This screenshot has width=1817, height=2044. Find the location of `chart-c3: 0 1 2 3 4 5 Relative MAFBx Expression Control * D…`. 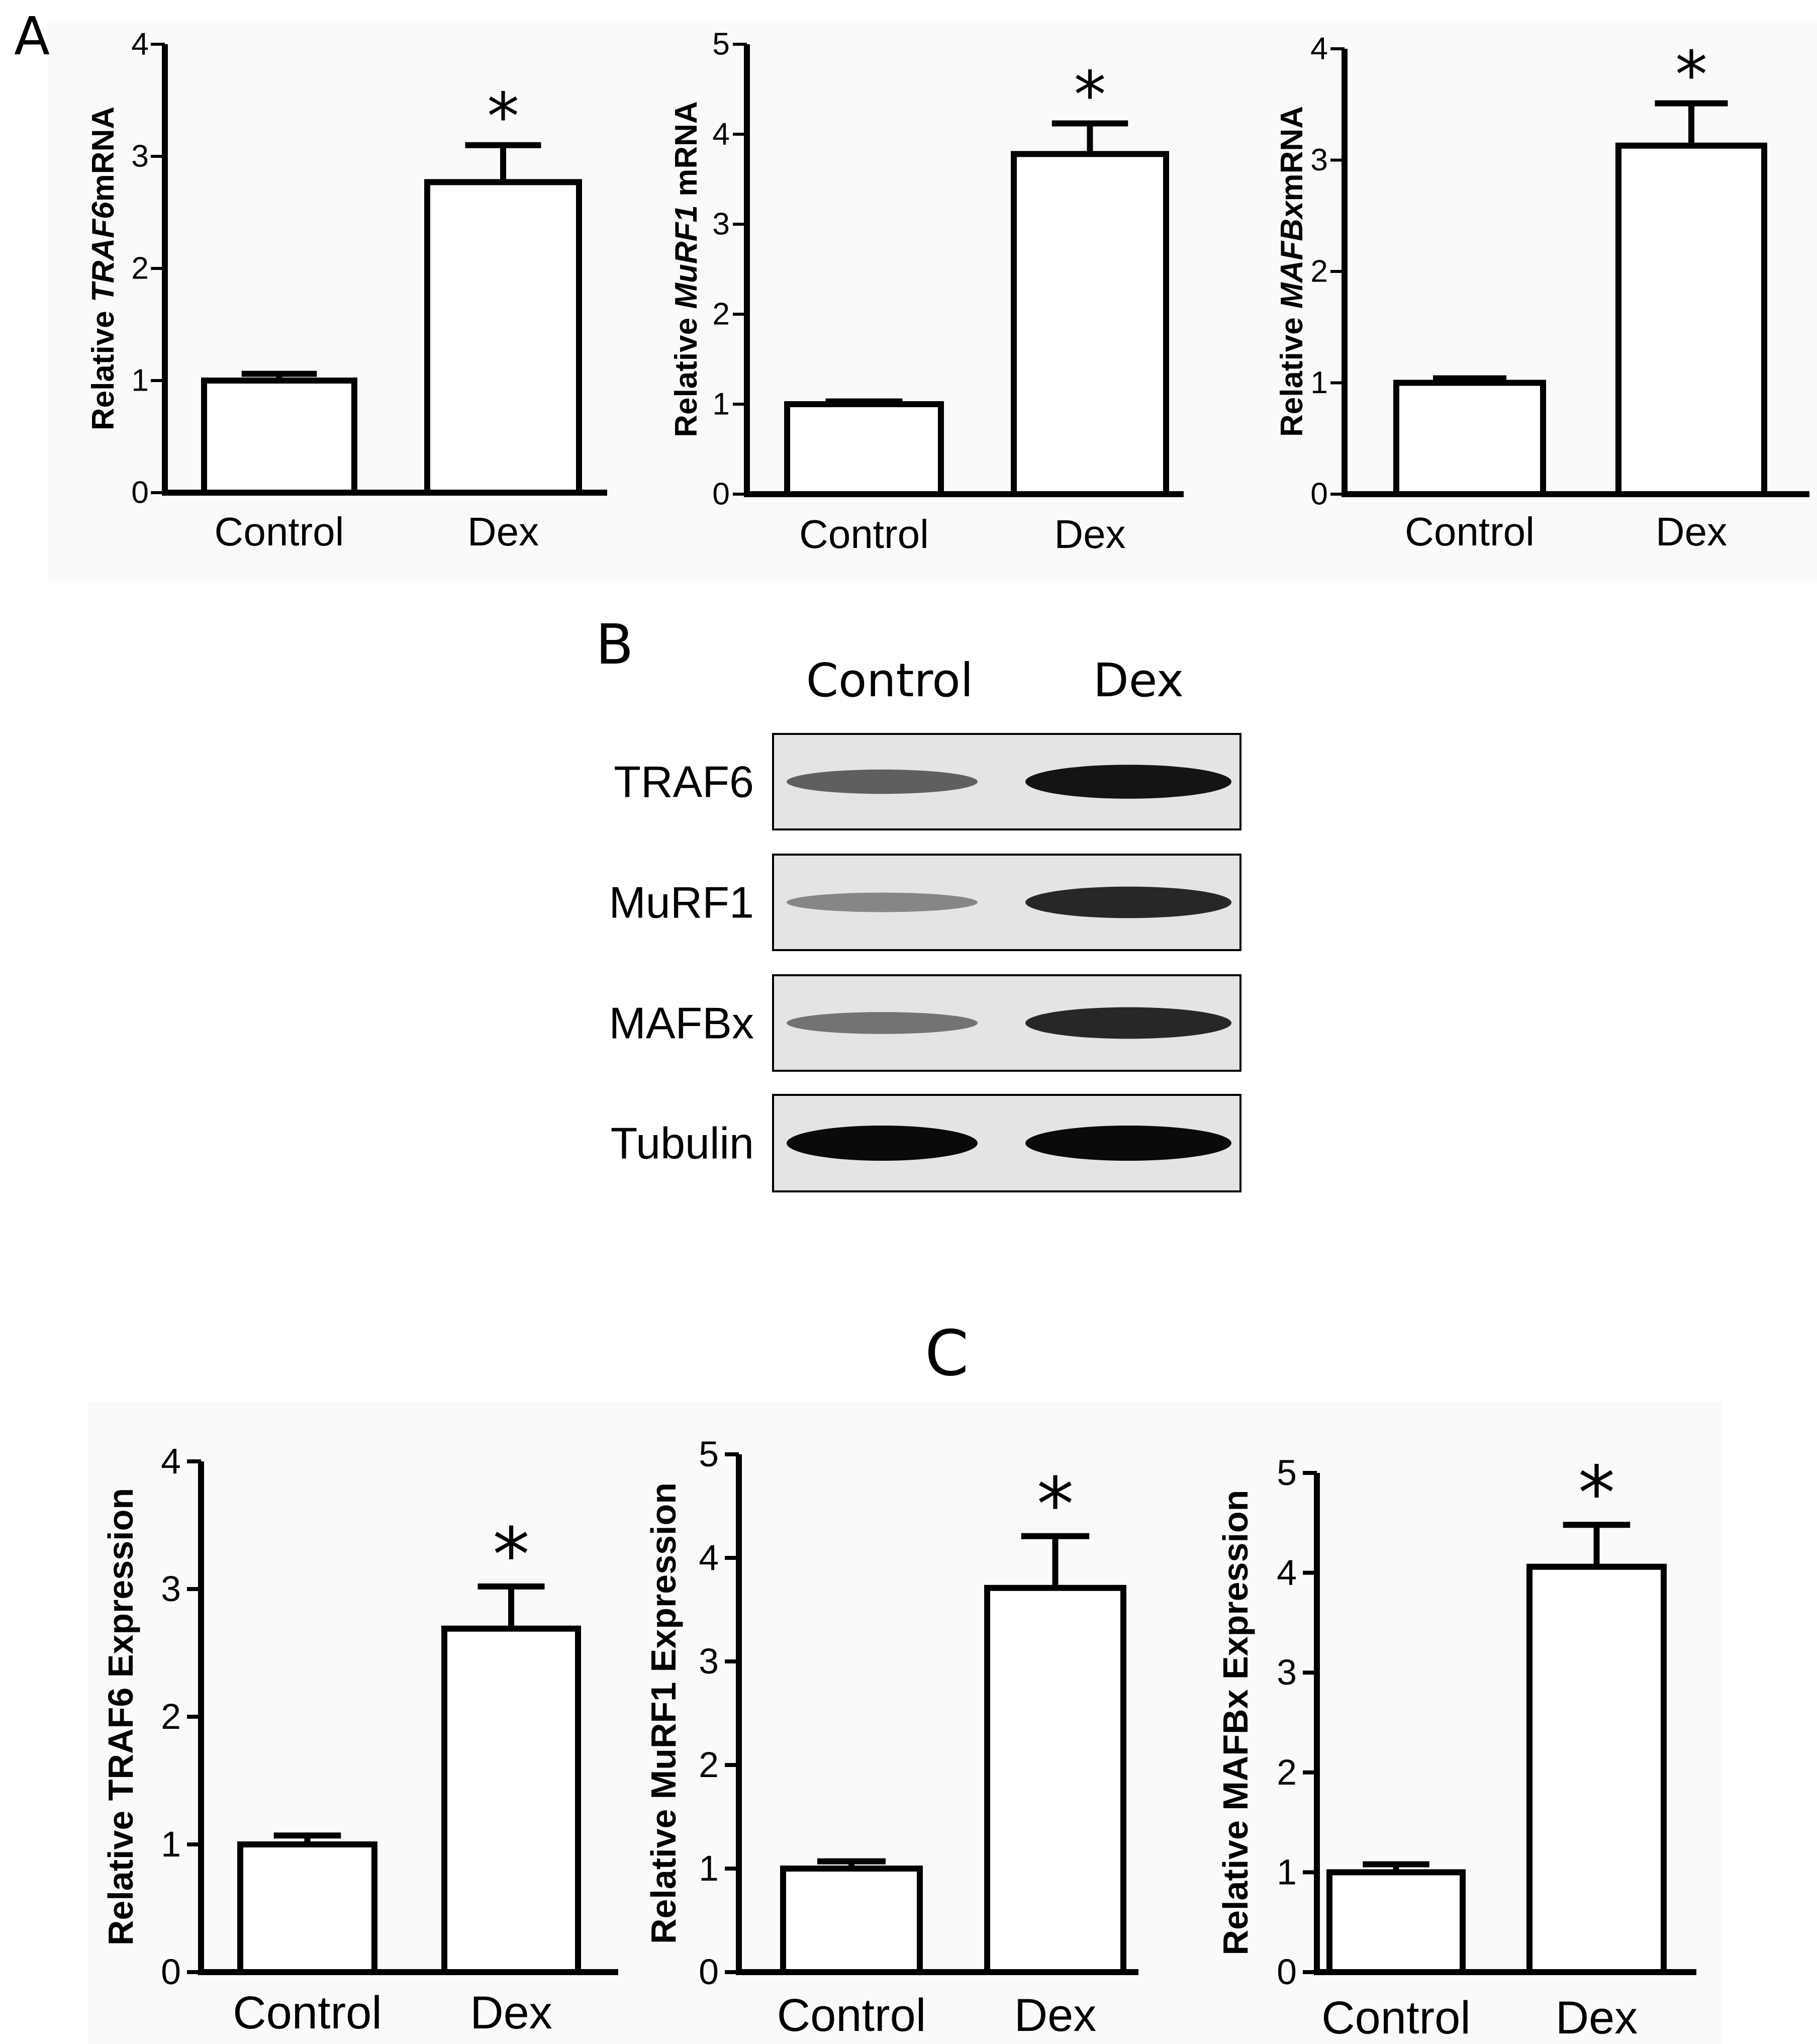

chart-c3: 0 1 2 3 4 5 Relative MAFBx Expression Control * D… is located at coordinates (1456, 1747).